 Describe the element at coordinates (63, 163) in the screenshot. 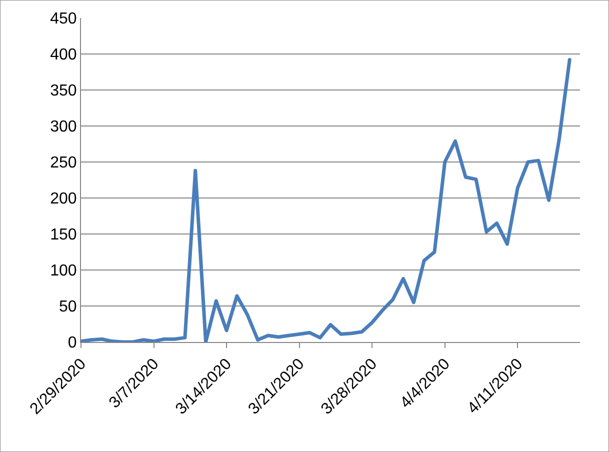

I see `y-tick-label: 250` at that location.